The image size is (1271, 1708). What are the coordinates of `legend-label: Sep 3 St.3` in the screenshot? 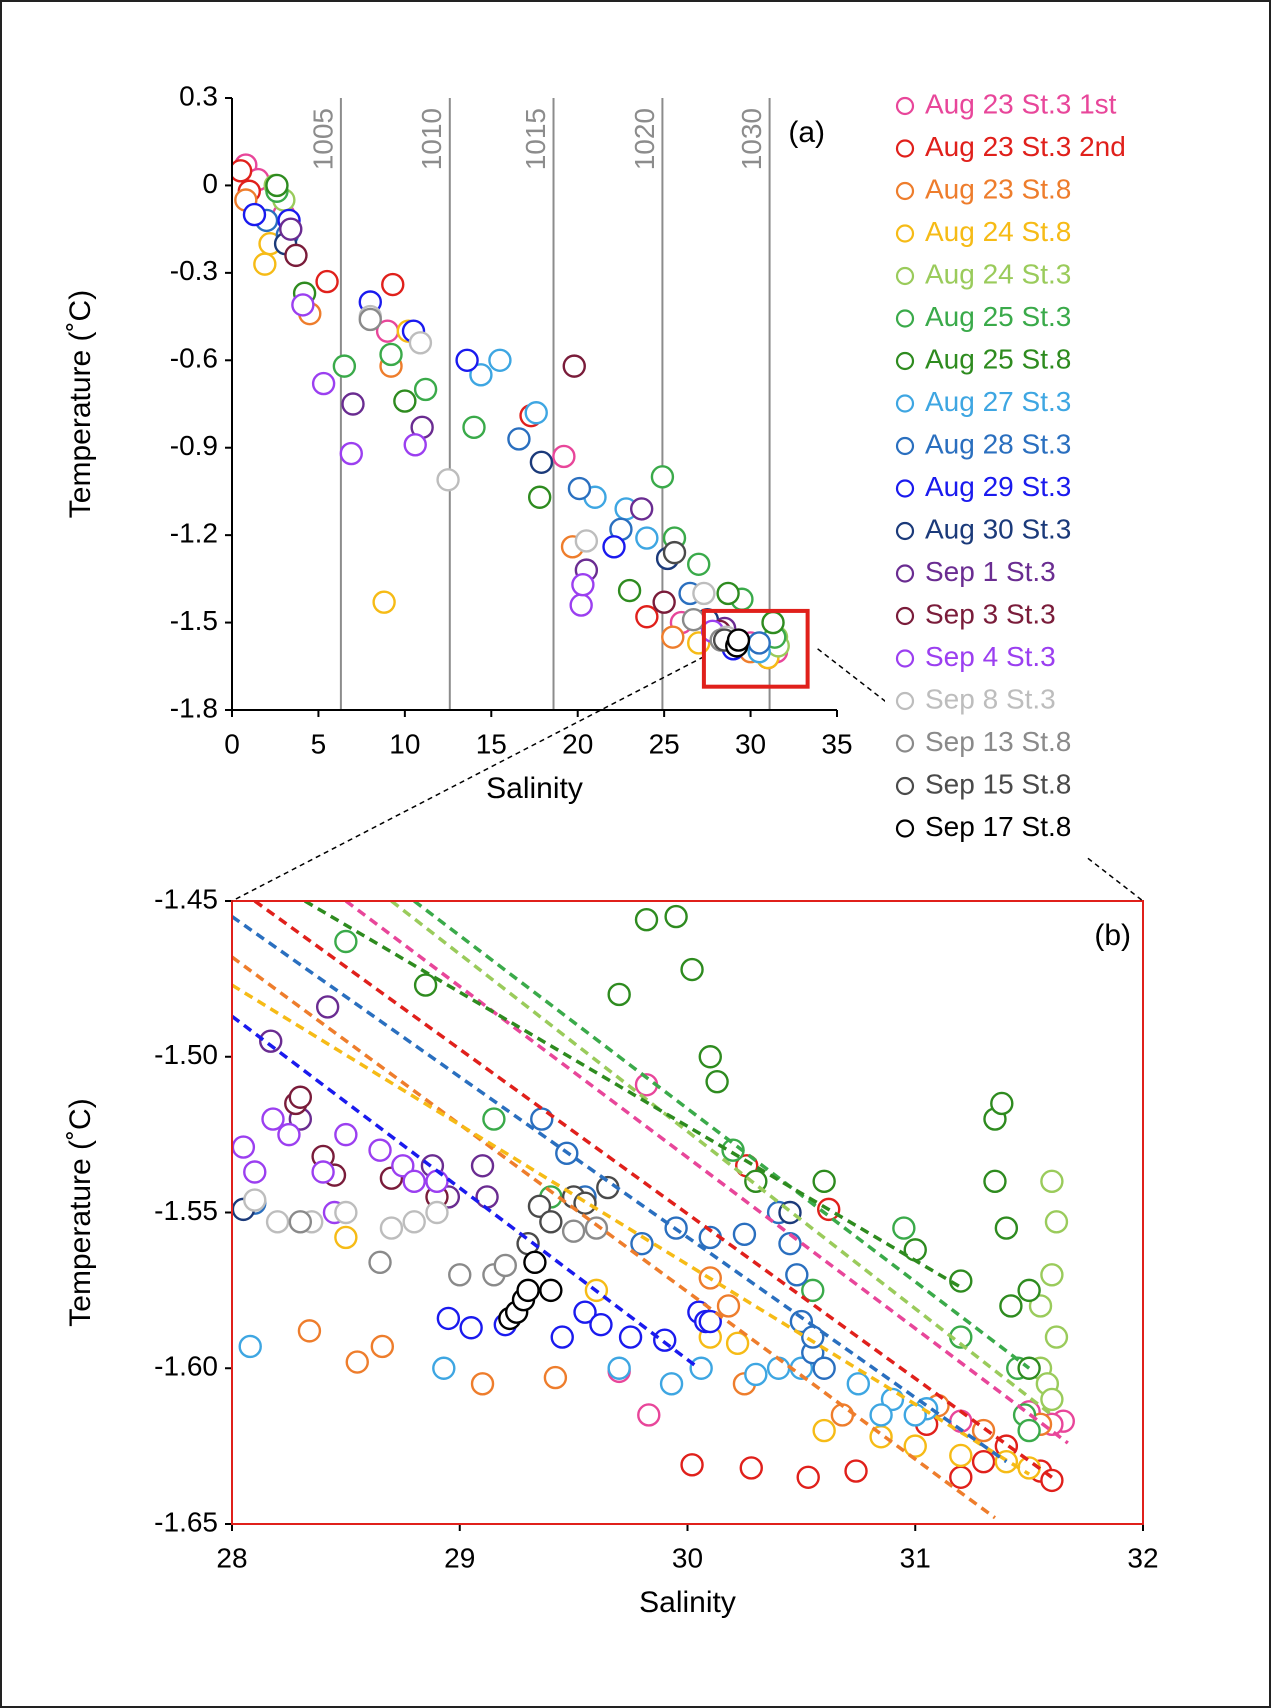 It's located at (990, 613).